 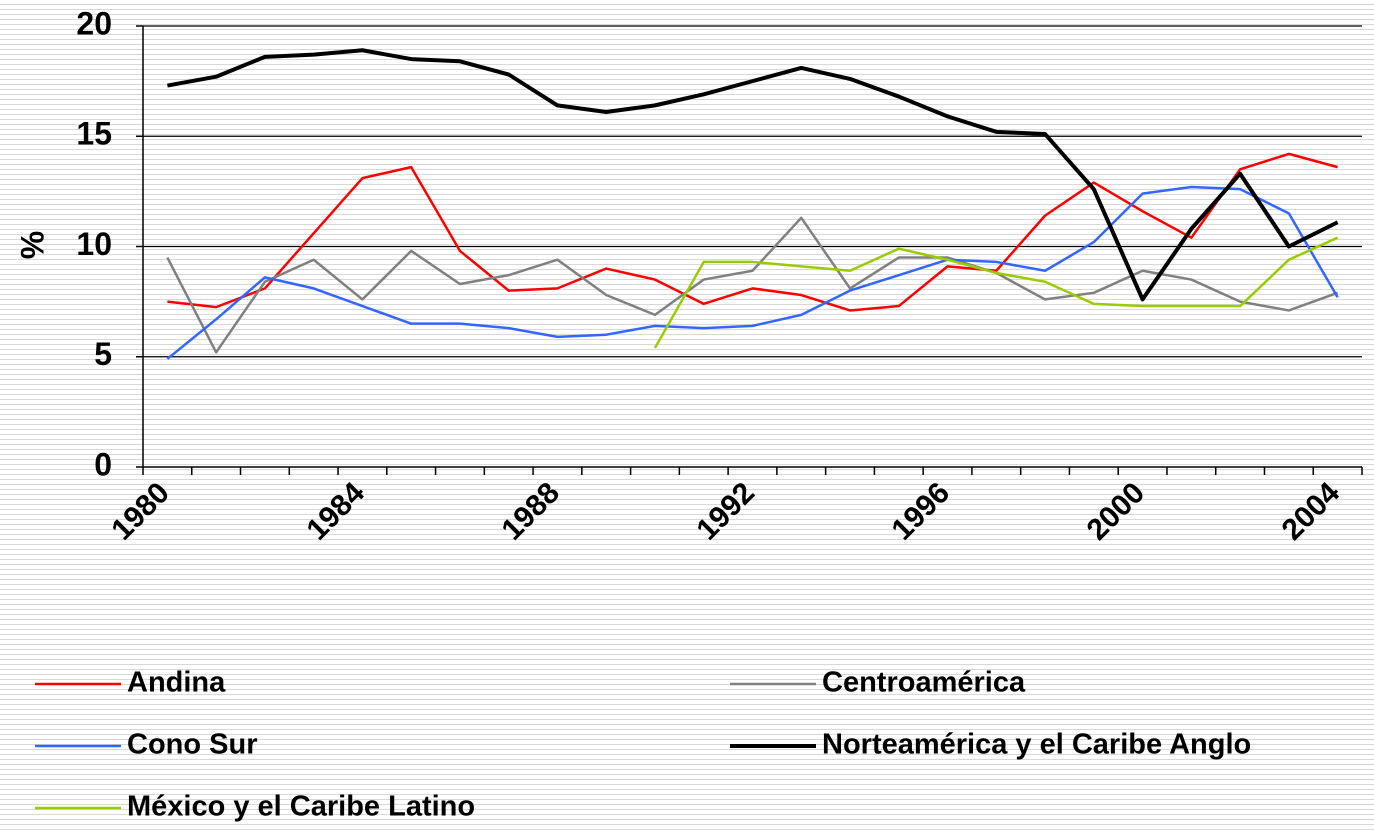 What do you see at coordinates (94, 23) in the screenshot?
I see `y-tick-label: 20` at bounding box center [94, 23].